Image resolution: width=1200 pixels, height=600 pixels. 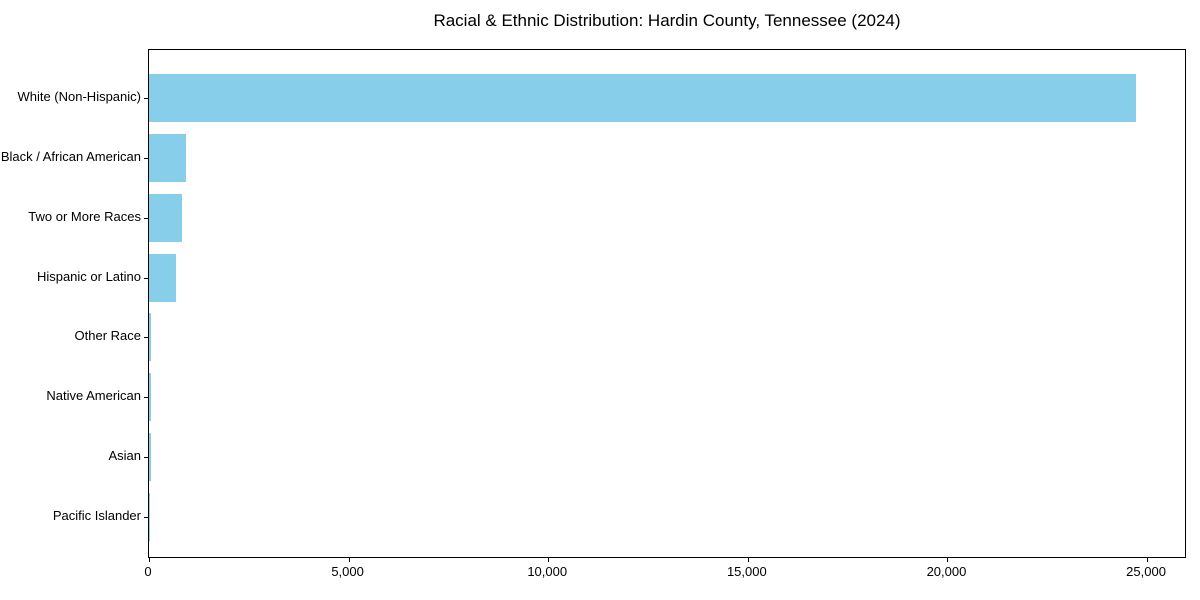 What do you see at coordinates (93, 396) in the screenshot?
I see `y-tick-label: Native American` at bounding box center [93, 396].